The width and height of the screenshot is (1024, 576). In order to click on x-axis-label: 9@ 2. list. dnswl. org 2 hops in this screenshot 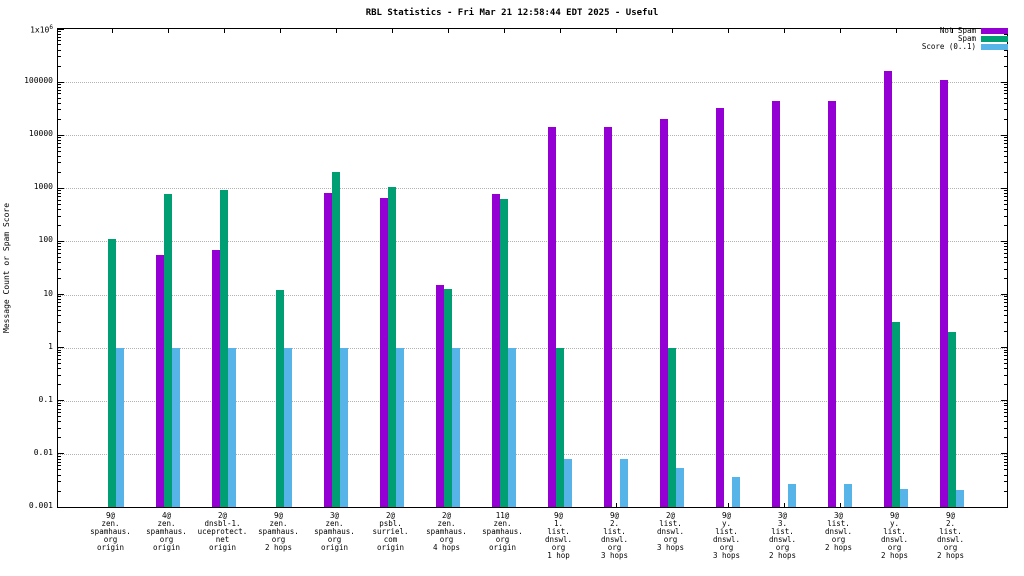, I will do `click(951, 536)`.